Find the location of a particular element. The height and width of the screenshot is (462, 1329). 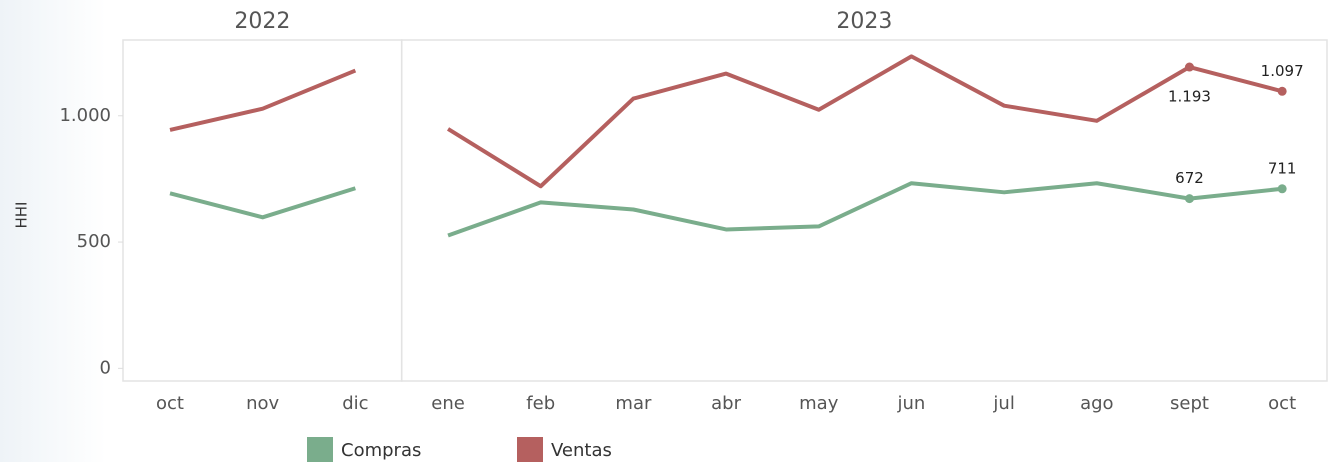

x-tick-label: feb is located at coordinates (540, 403).